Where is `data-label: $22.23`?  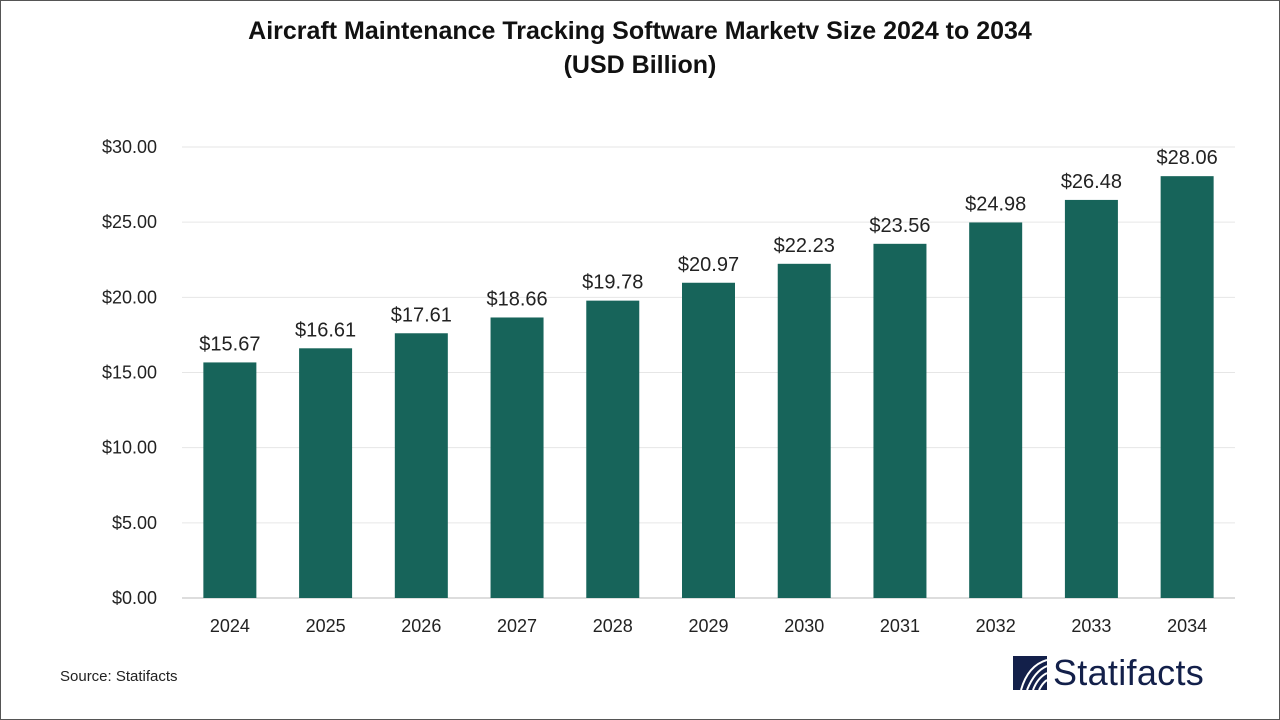
data-label: $22.23 is located at coordinates (804, 246).